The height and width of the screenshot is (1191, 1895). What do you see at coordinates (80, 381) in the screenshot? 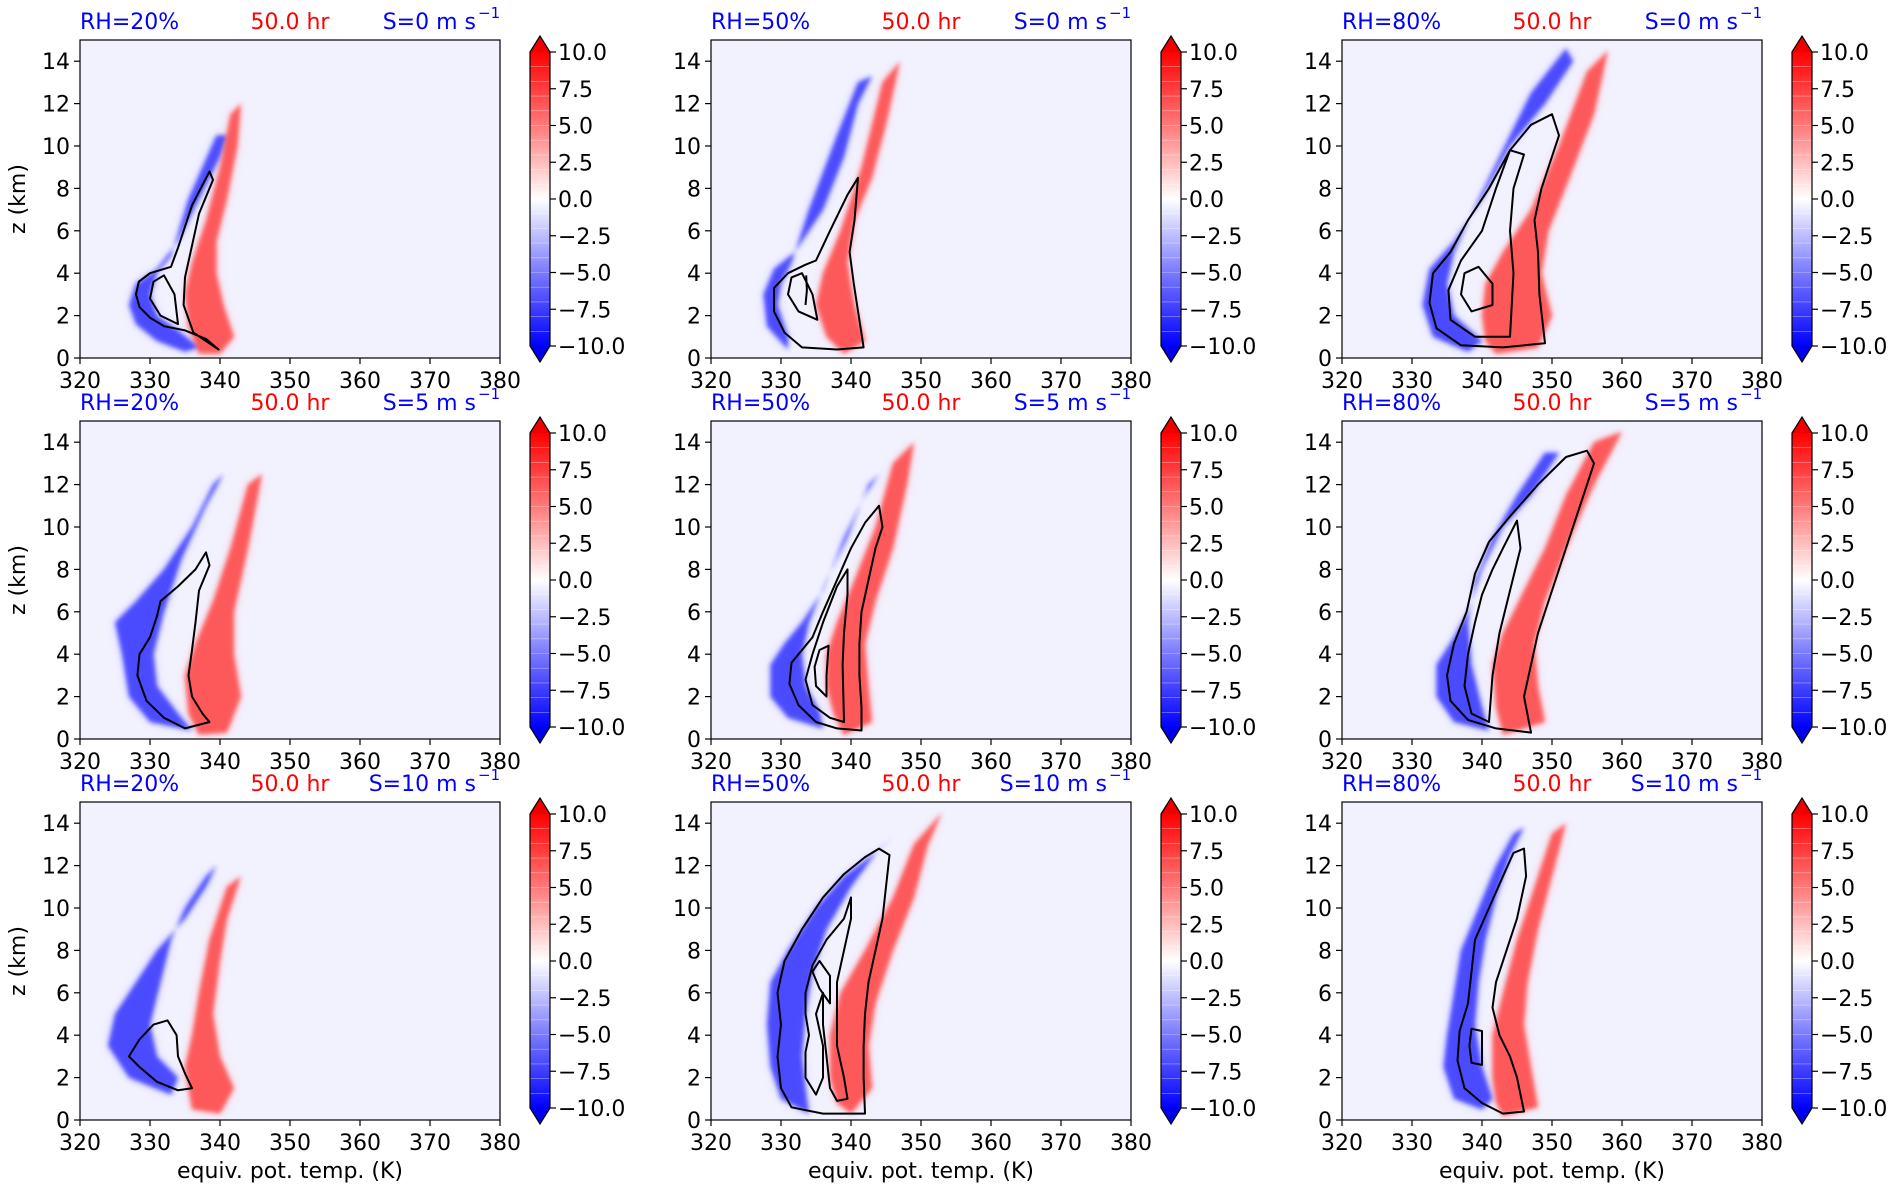
I see `x-tick-label: 320` at bounding box center [80, 381].